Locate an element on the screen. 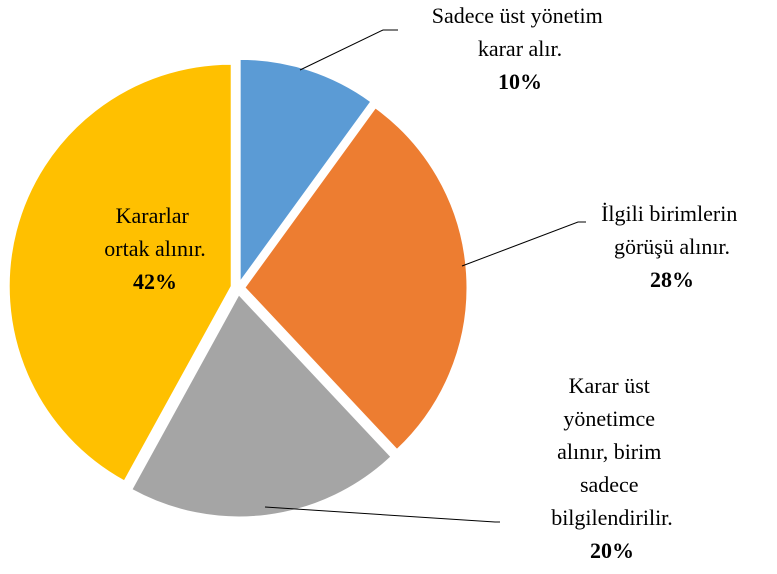  value-label: 20% is located at coordinates (612, 550).